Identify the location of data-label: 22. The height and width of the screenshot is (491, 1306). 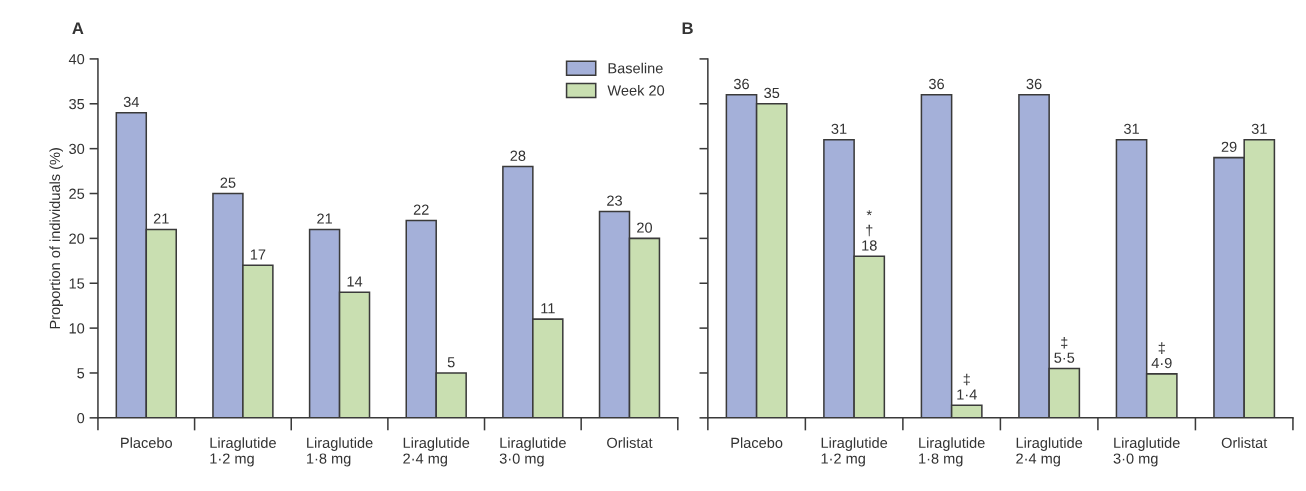
(421, 209).